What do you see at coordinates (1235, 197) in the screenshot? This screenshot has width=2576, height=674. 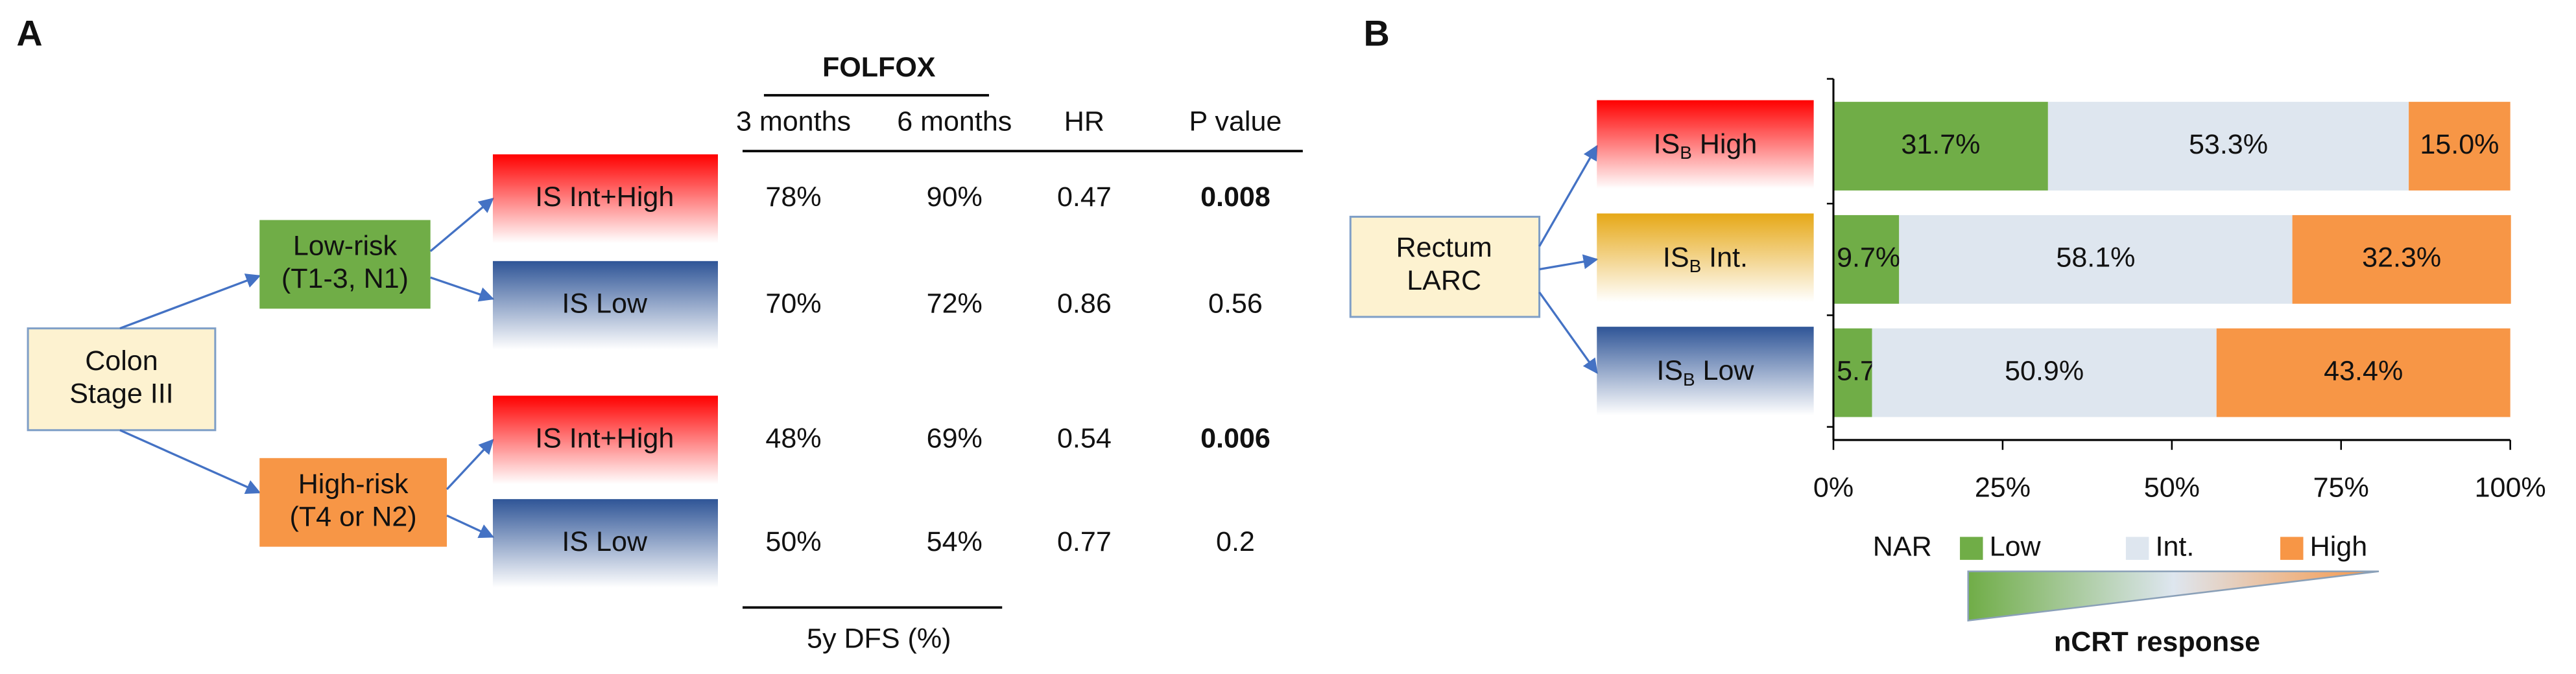 I see `table-cell: 0.008` at bounding box center [1235, 197].